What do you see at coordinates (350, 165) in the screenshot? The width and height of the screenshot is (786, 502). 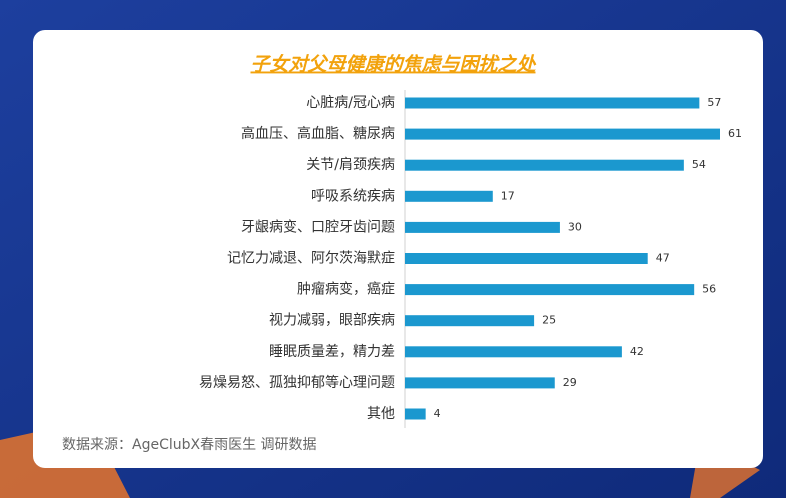 I see `category-label: 关节/肩颈疾病` at bounding box center [350, 165].